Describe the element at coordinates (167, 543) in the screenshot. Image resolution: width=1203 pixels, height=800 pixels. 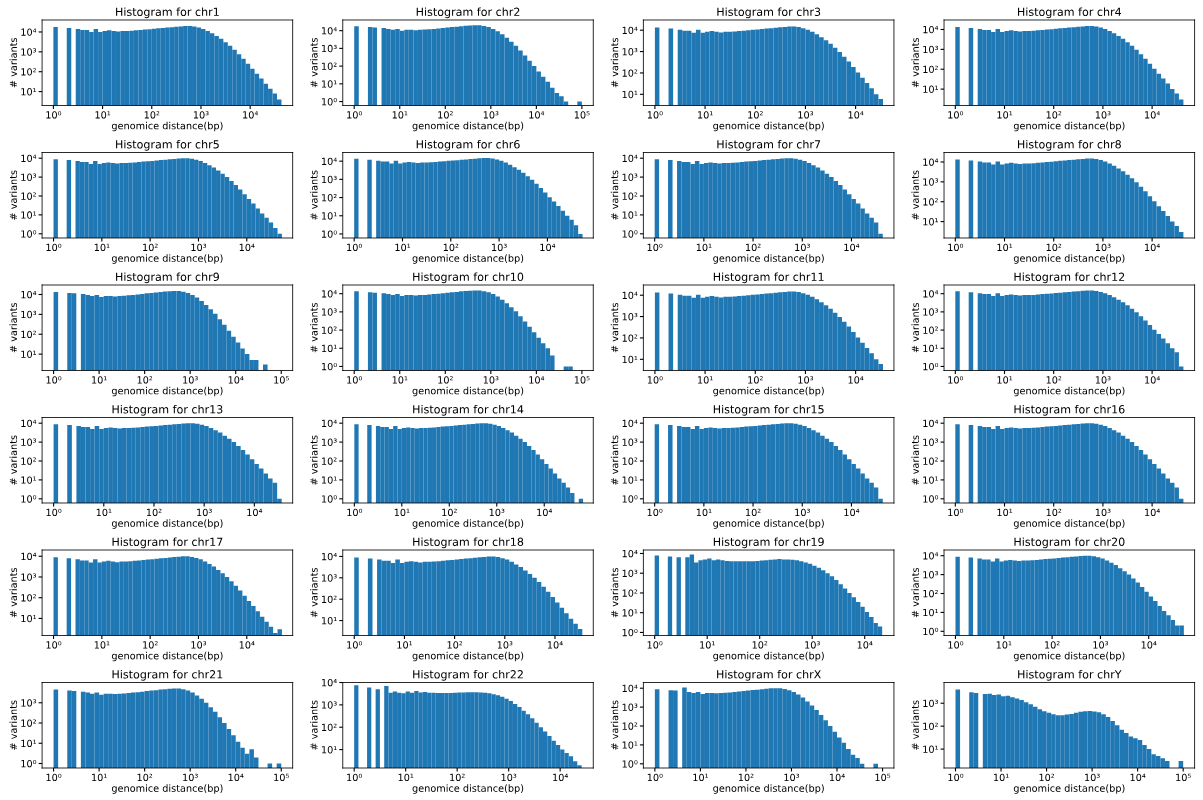
I see `chart-title: Histogram for chr17` at that location.